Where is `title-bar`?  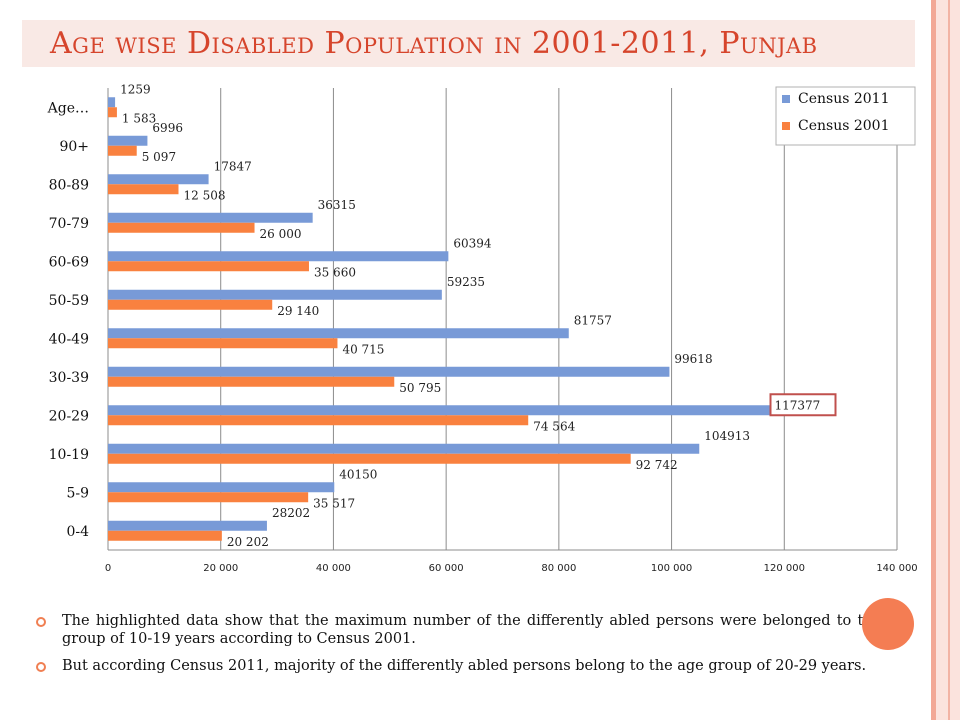 title-bar is located at coordinates (468, 43).